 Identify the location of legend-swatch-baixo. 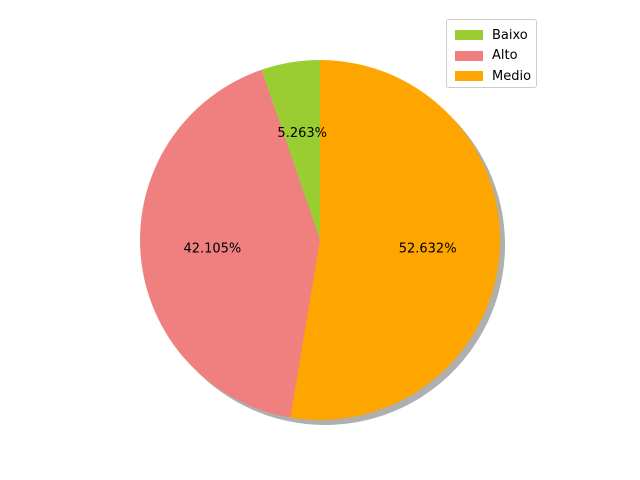
(469, 35).